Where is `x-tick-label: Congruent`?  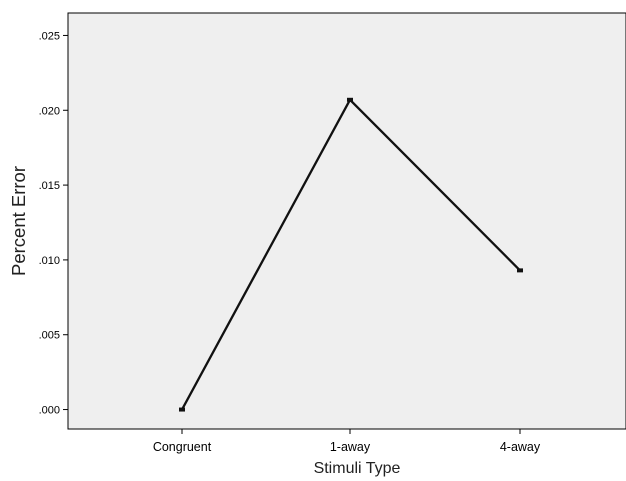 x-tick-label: Congruent is located at coordinates (182, 447).